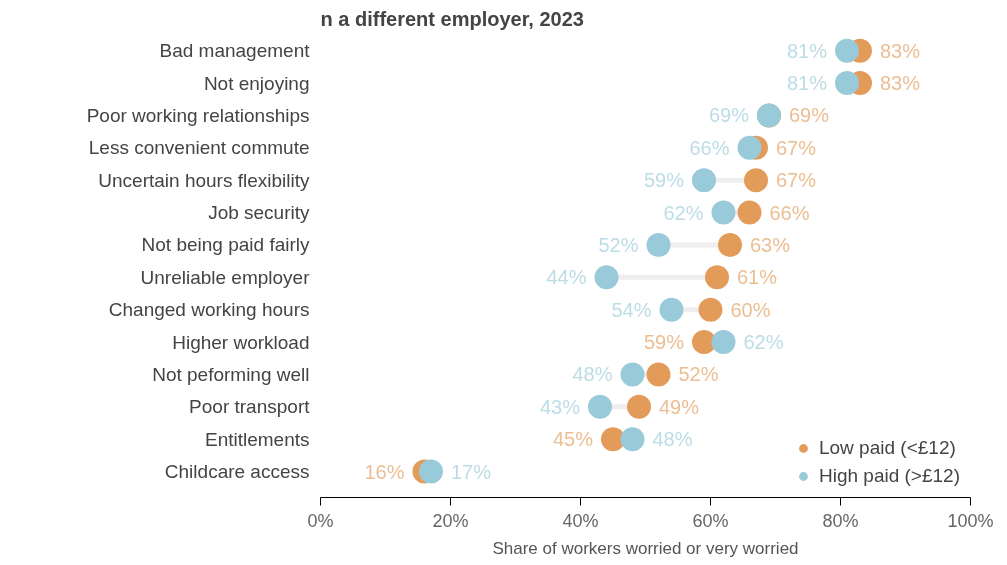  Describe the element at coordinates (970, 520) in the screenshot. I see `x-tick-label: 100%` at that location.